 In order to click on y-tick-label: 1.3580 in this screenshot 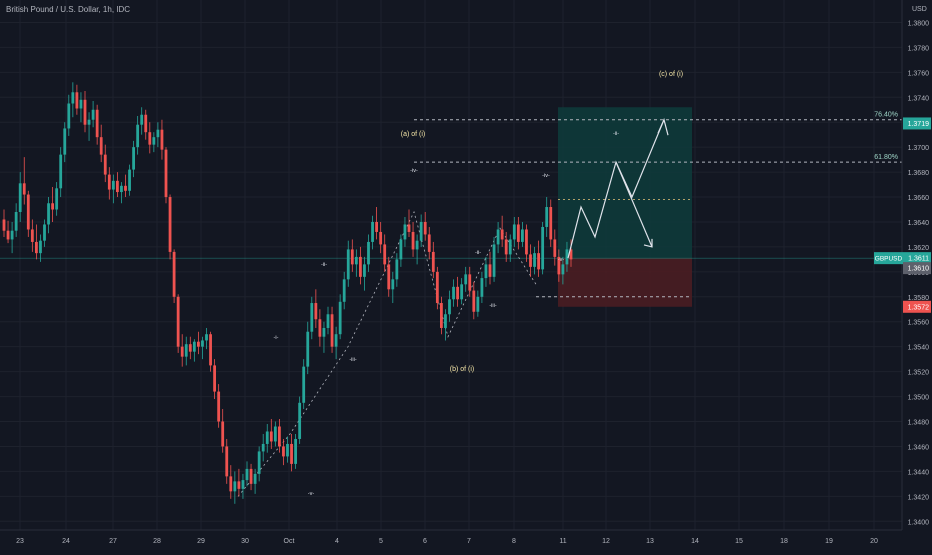, I will do `click(919, 298)`.